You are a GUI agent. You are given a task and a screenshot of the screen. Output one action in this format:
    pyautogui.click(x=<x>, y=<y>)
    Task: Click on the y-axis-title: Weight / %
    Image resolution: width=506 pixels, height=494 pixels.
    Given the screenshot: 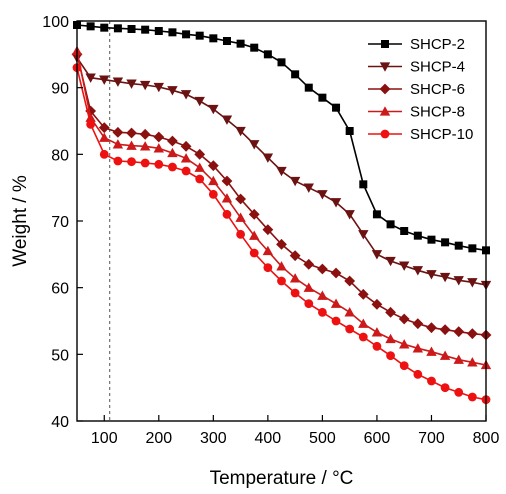 What is the action you would take?
    pyautogui.click(x=20, y=221)
    